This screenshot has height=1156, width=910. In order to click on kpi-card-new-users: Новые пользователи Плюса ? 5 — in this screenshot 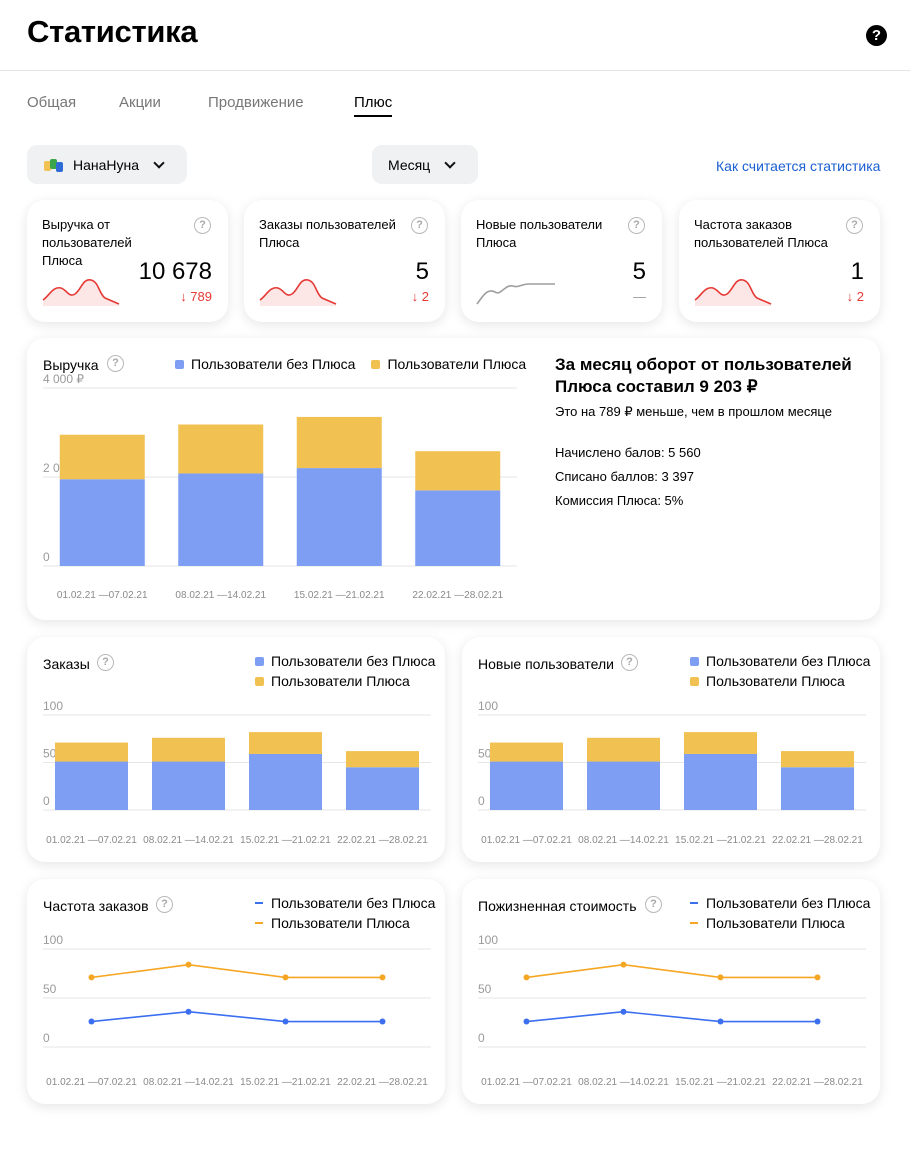, I will do `click(561, 261)`.